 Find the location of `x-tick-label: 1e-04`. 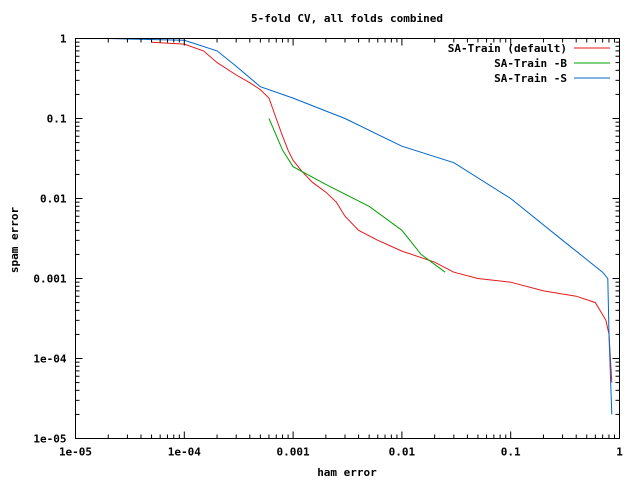

x-tick-label: 1e-04 is located at coordinates (184, 452).